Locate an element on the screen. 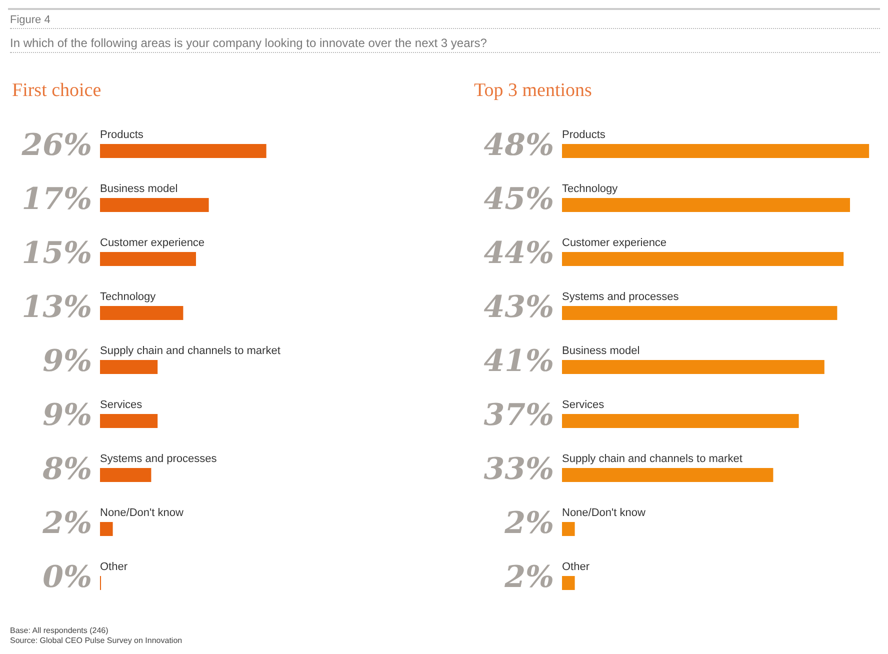  data-label: 37% is located at coordinates (519, 415).